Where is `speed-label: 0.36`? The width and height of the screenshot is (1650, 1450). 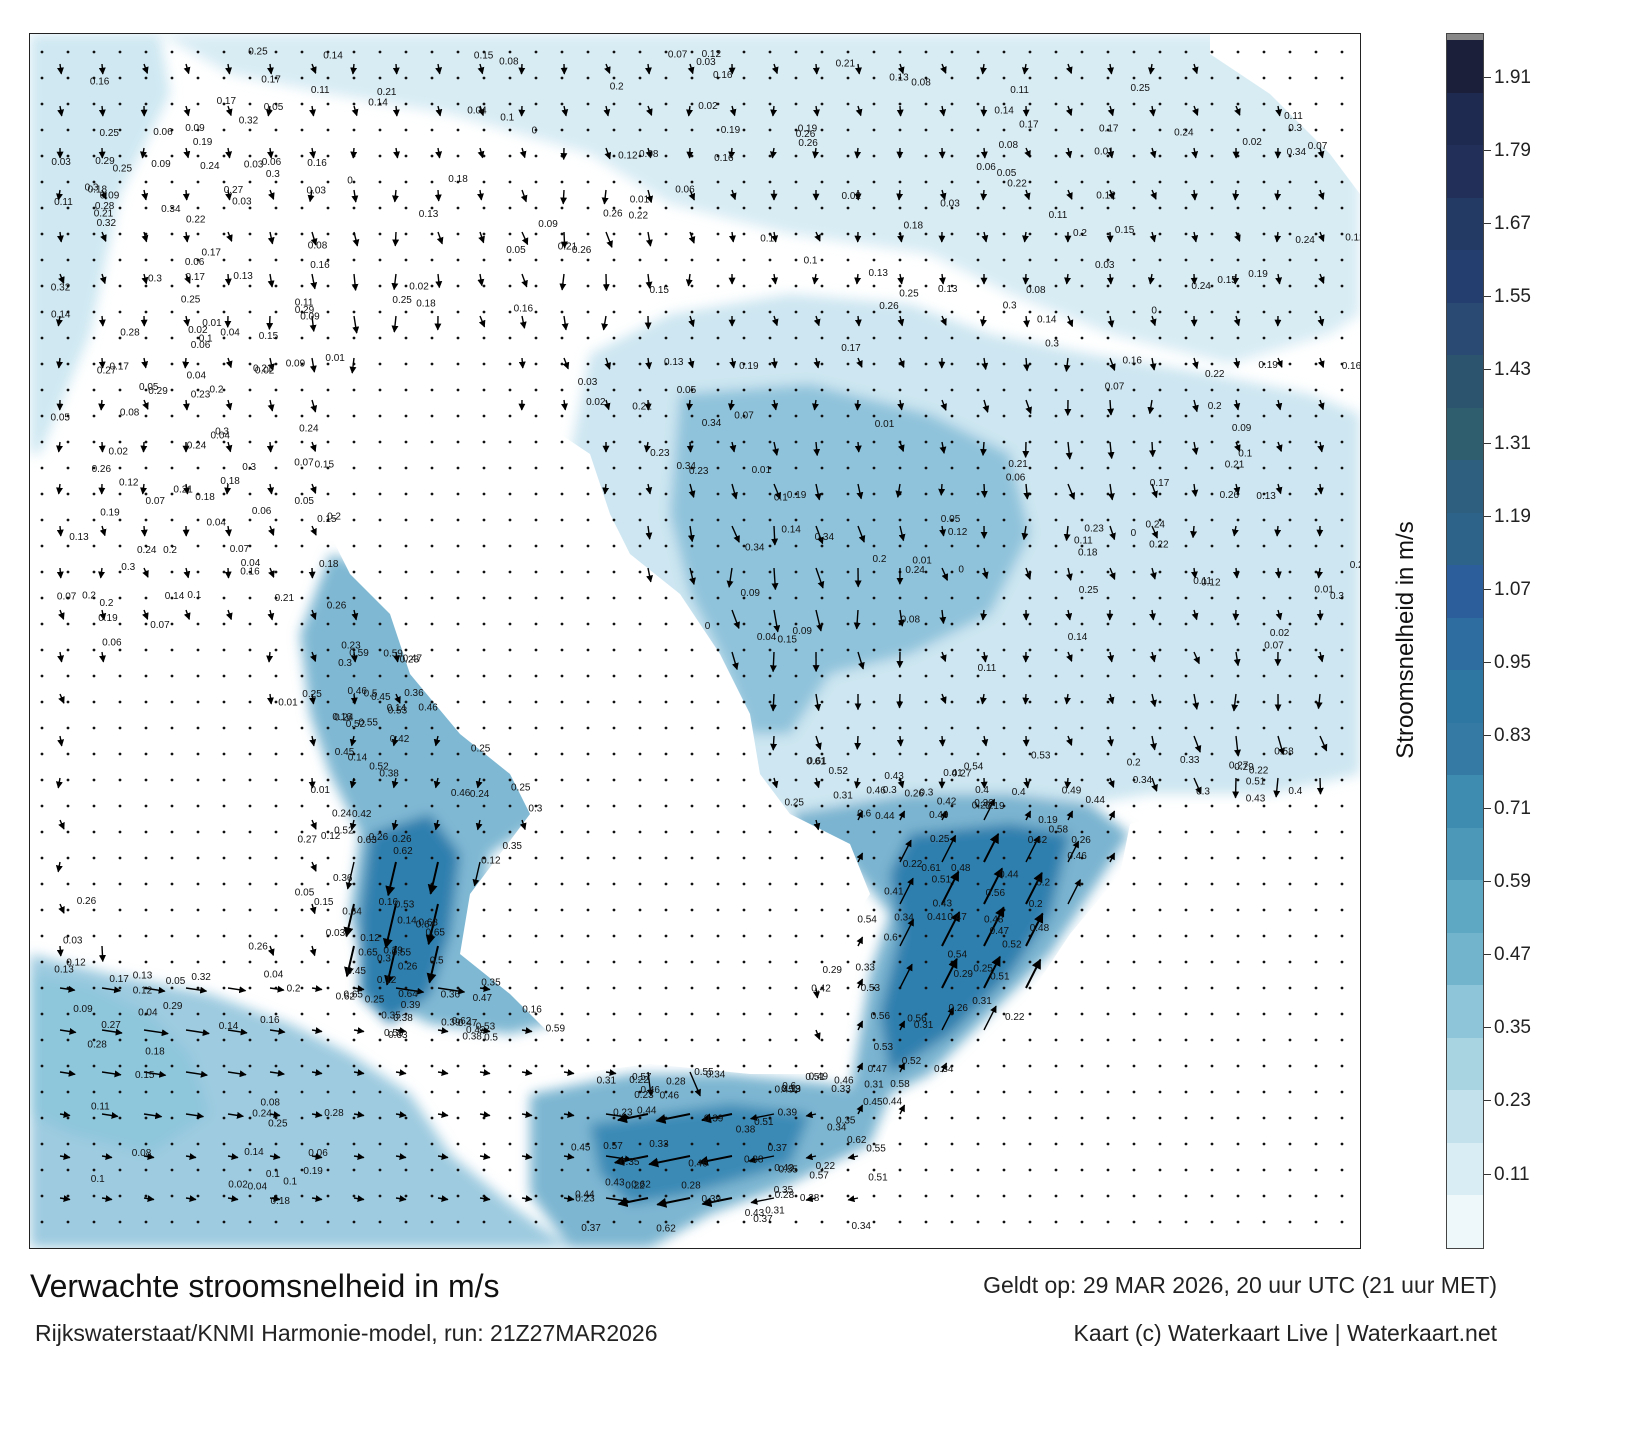 speed-label: 0.36 is located at coordinates (451, 995).